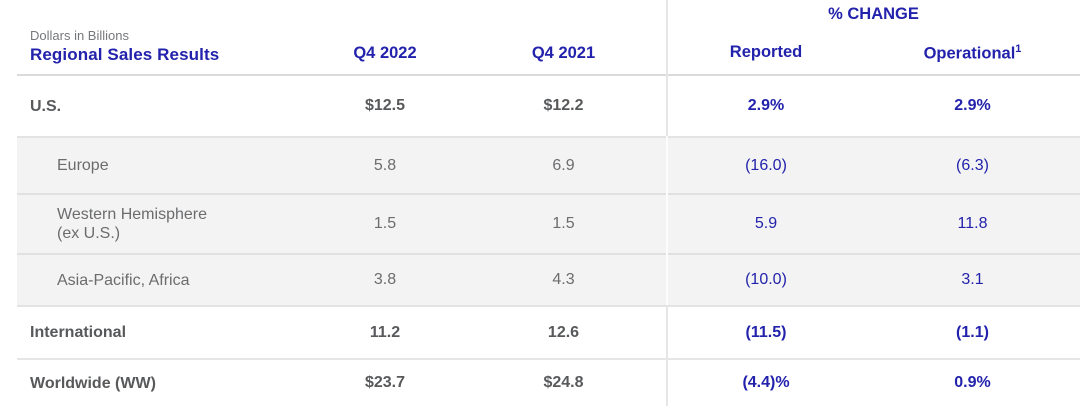  What do you see at coordinates (972, 332) in the screenshot?
I see `value-operational: (1.1)` at bounding box center [972, 332].